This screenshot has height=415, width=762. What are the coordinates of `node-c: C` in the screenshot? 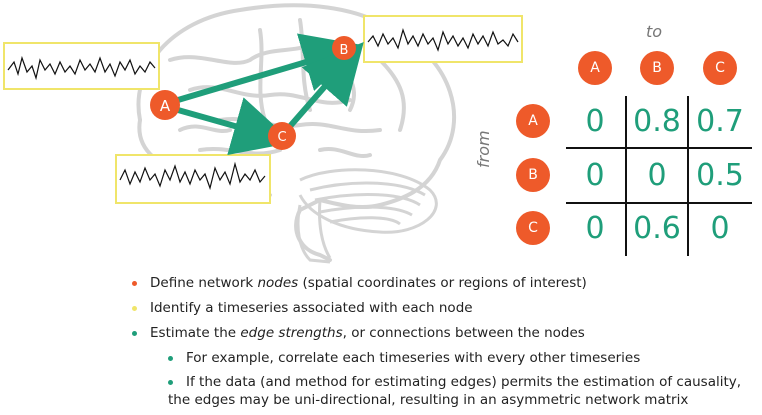 It's located at (282, 136).